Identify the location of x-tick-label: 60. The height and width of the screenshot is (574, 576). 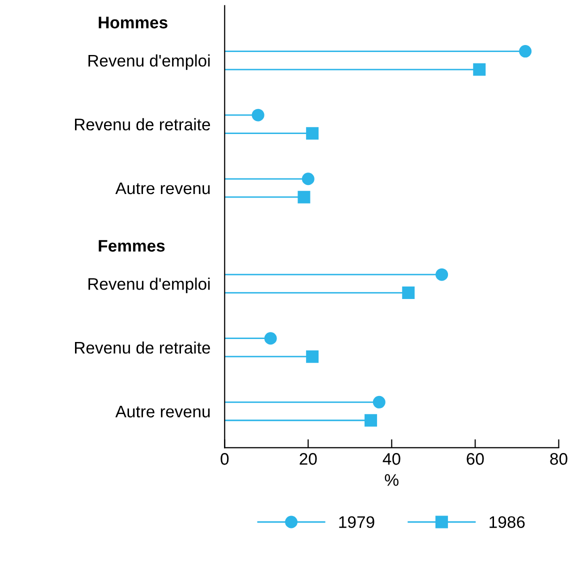
(475, 459).